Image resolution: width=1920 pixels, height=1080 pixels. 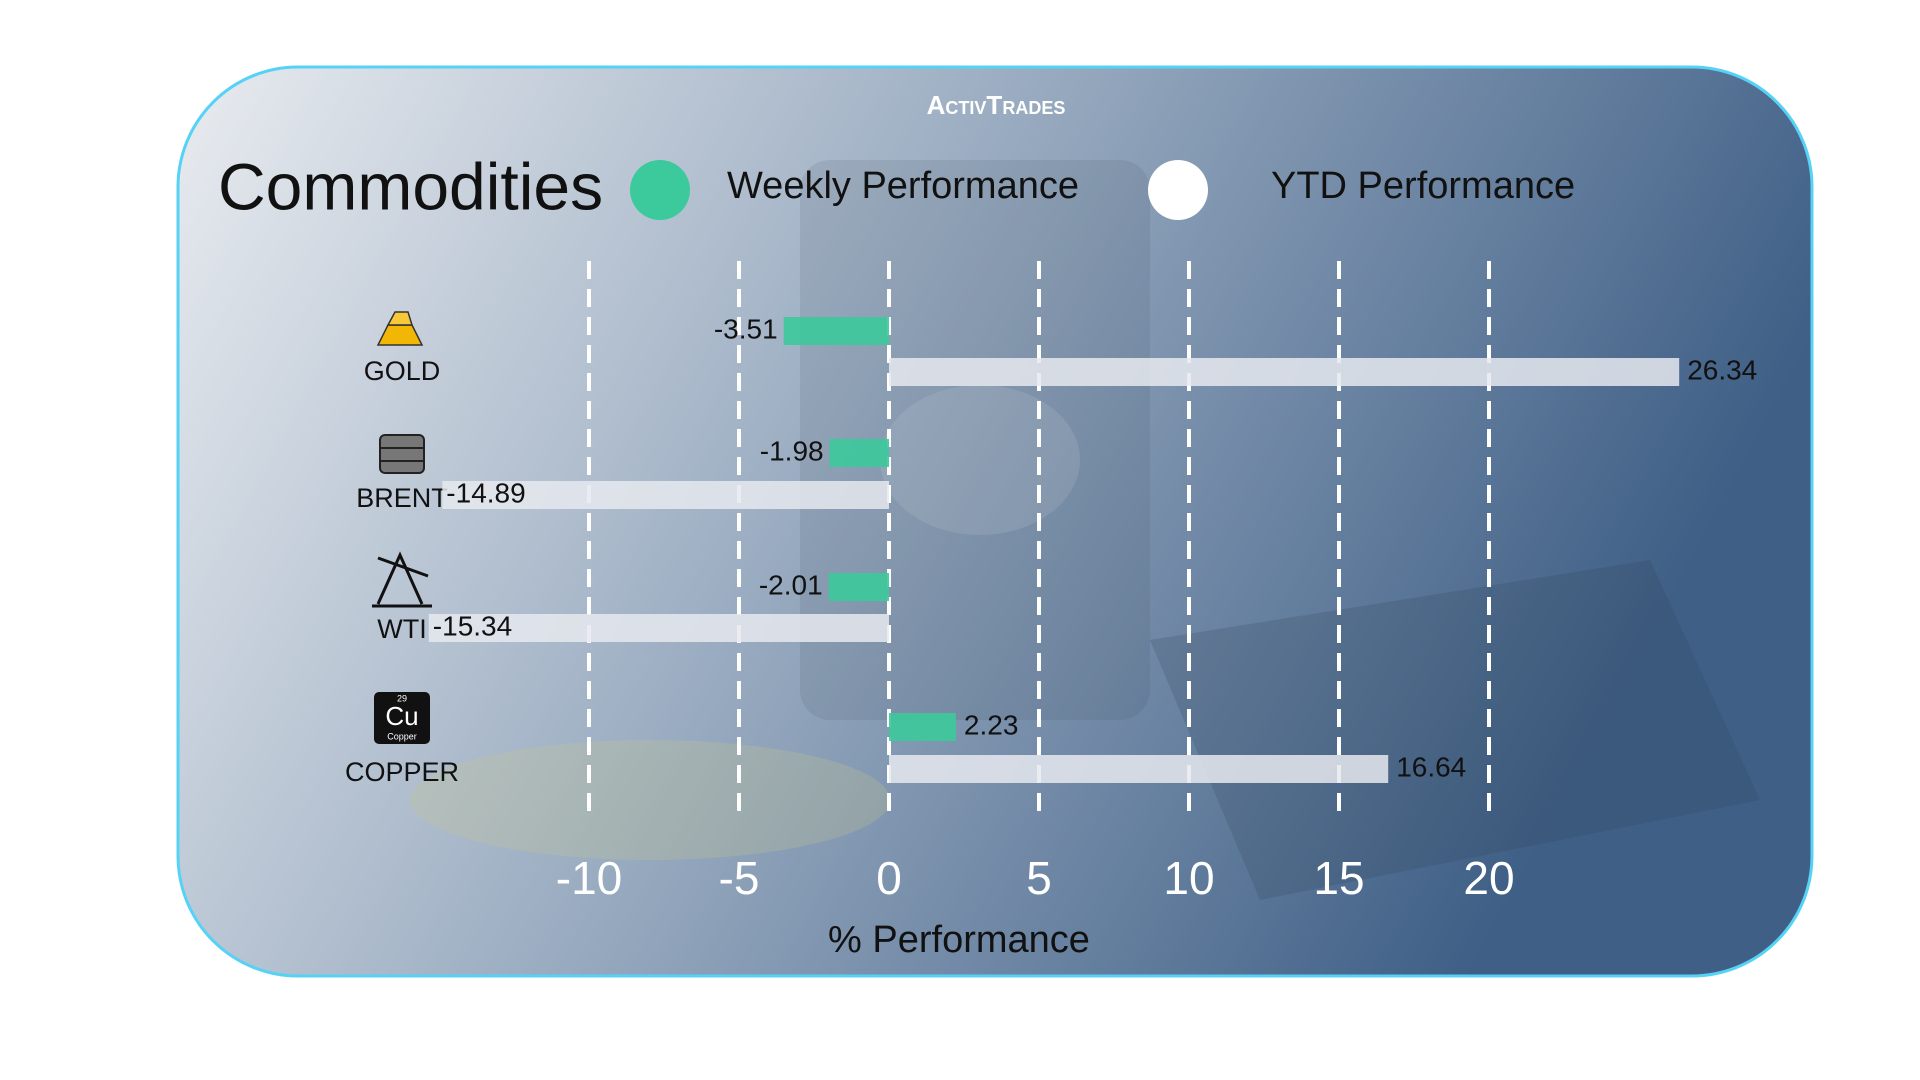 What do you see at coordinates (991, 724) in the screenshot?
I see `value-label: 2.23` at bounding box center [991, 724].